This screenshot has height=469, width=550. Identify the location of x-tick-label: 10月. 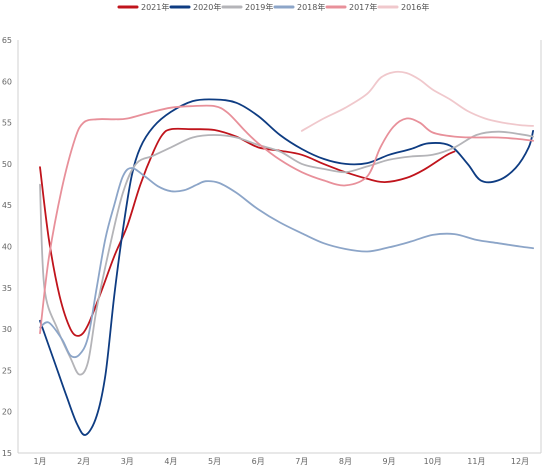
(433, 461).